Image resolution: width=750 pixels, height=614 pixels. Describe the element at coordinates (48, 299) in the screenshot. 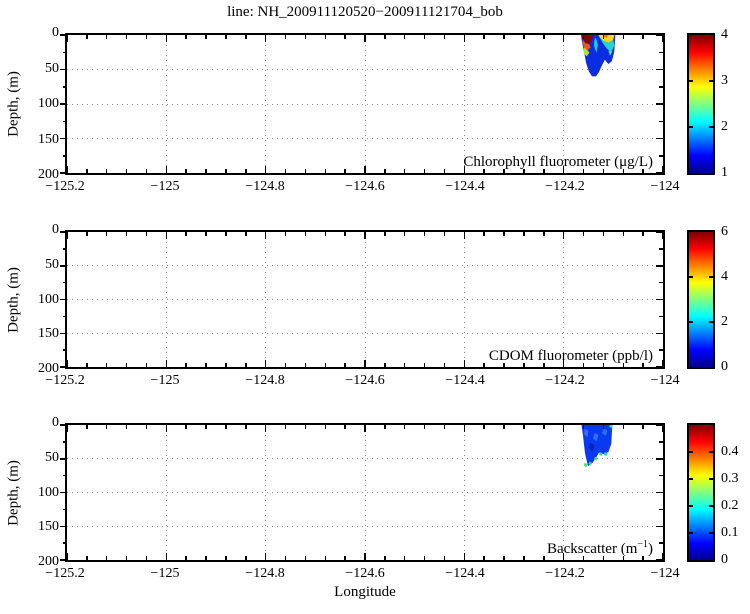

I see `y-tick-label: 100` at that location.